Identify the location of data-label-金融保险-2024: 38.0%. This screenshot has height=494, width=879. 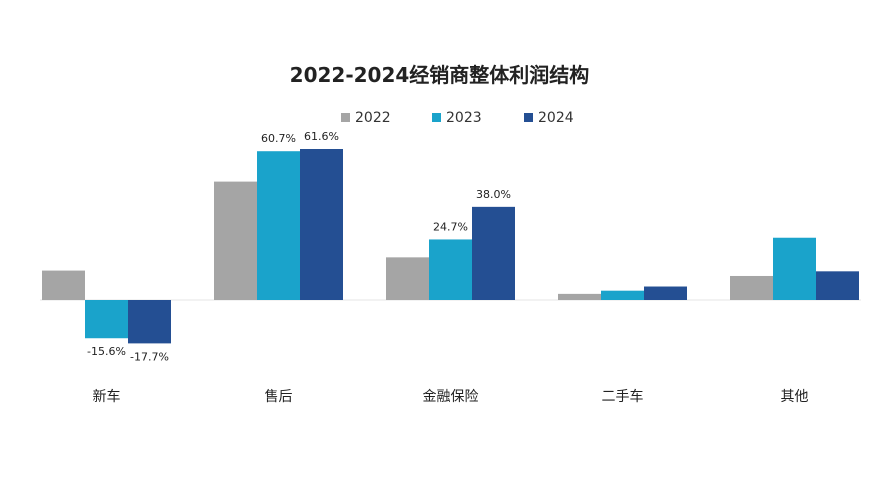
(493, 194).